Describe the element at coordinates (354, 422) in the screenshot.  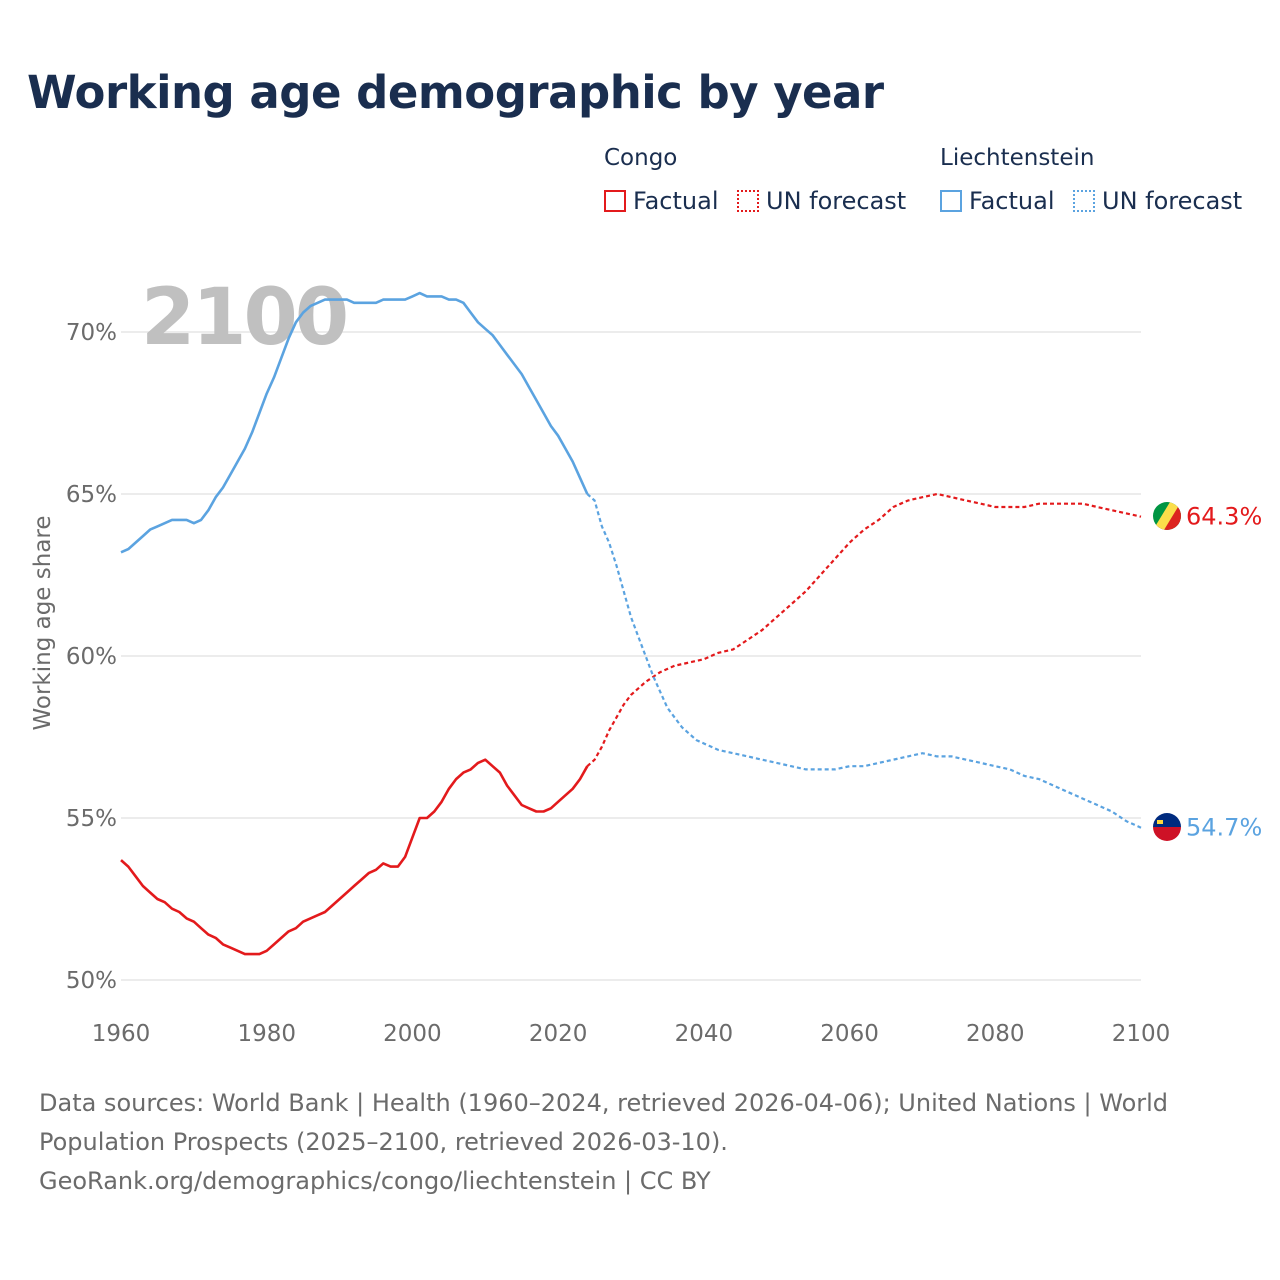
I see `liechtenstein-factual-line` at that location.